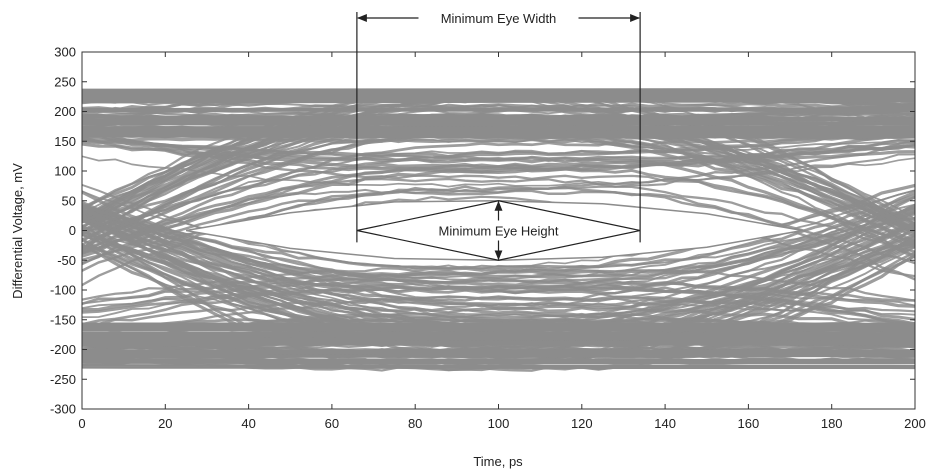 This screenshot has width=931, height=475. What do you see at coordinates (72, 230) in the screenshot?
I see `y-tick-label: 0` at bounding box center [72, 230].